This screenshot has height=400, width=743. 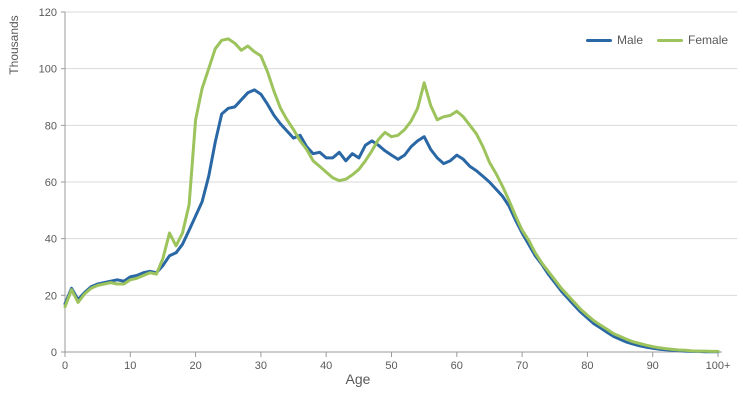 What do you see at coordinates (326, 366) in the screenshot?
I see `x-tick-label: 40` at bounding box center [326, 366].